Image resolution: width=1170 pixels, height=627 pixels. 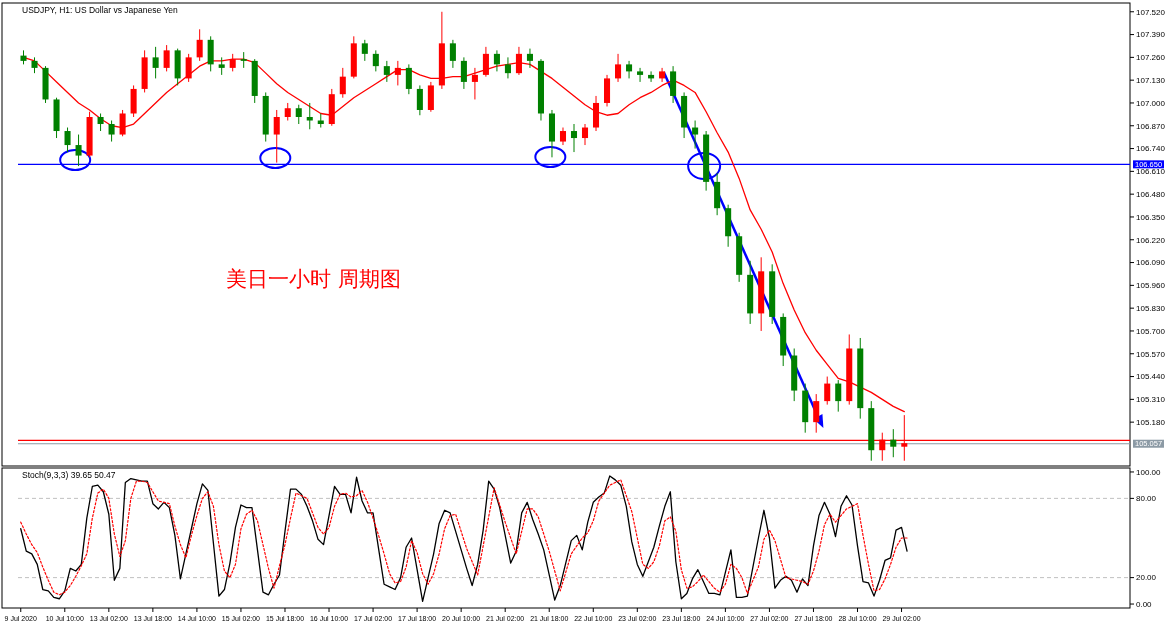 I want to click on y-tick-label: 20.00, so click(x=1146, y=578).